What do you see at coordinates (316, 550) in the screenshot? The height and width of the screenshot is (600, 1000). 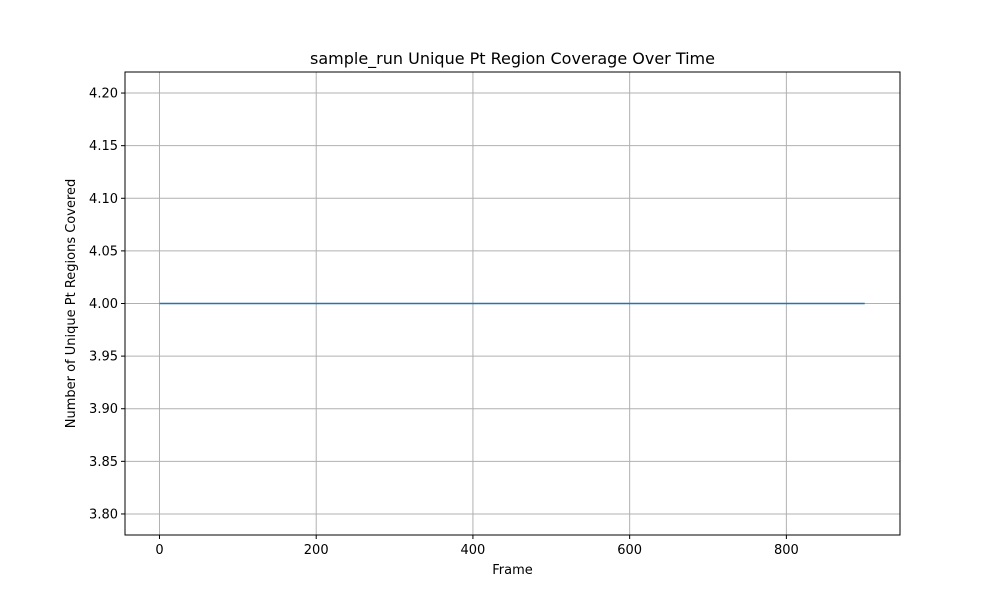 I see `x-tick-label: 200` at bounding box center [316, 550].